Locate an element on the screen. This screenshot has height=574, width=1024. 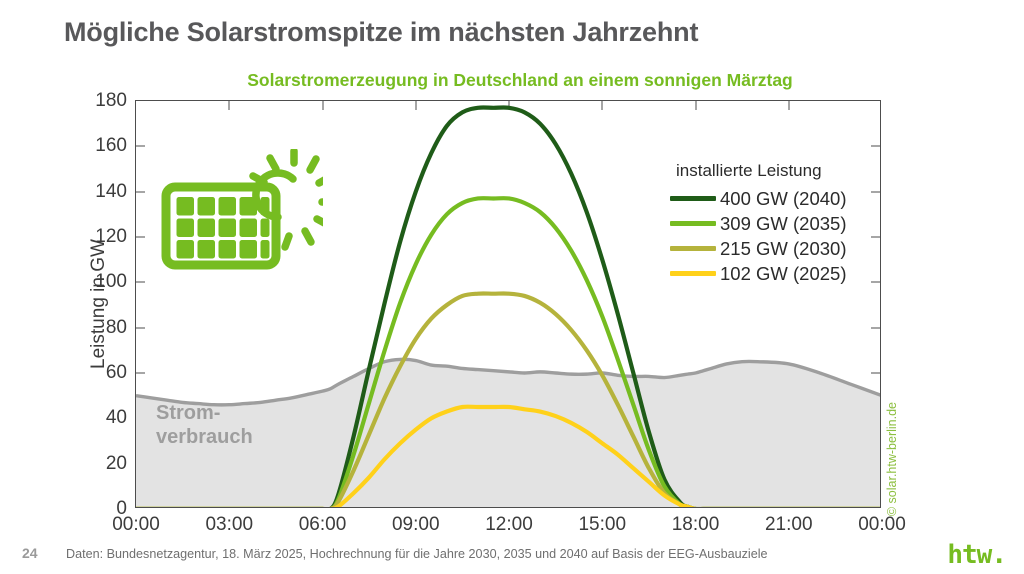
series-line-load is located at coordinates (508, 382).